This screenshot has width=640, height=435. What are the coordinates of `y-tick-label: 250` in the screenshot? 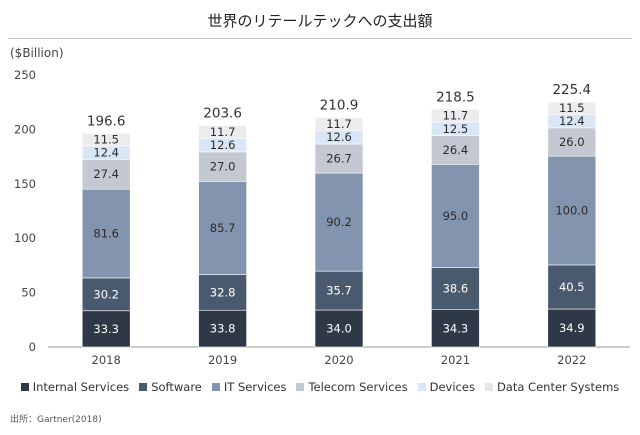 It's located at (25, 75).